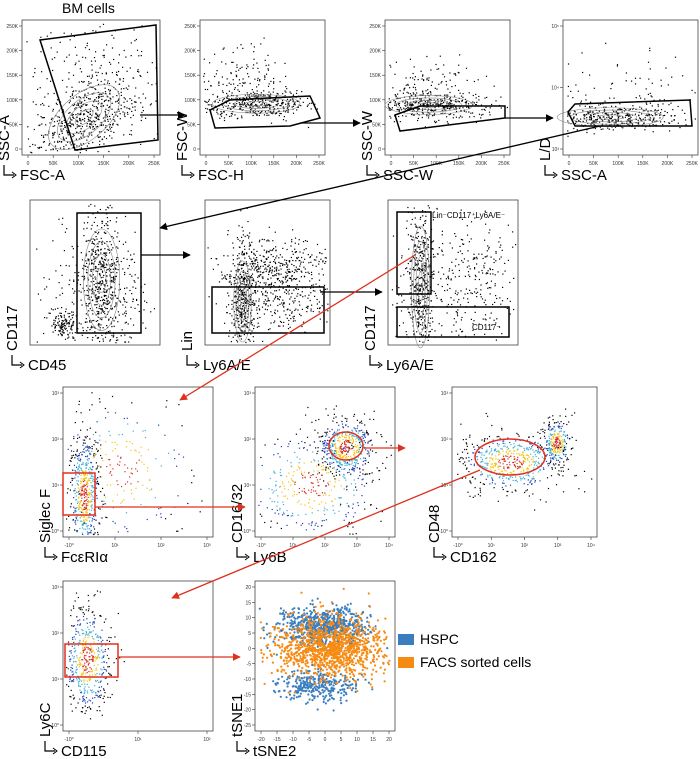  What do you see at coordinates (247, 680) in the screenshot?
I see `y-tick-label: -10` at bounding box center [247, 680].